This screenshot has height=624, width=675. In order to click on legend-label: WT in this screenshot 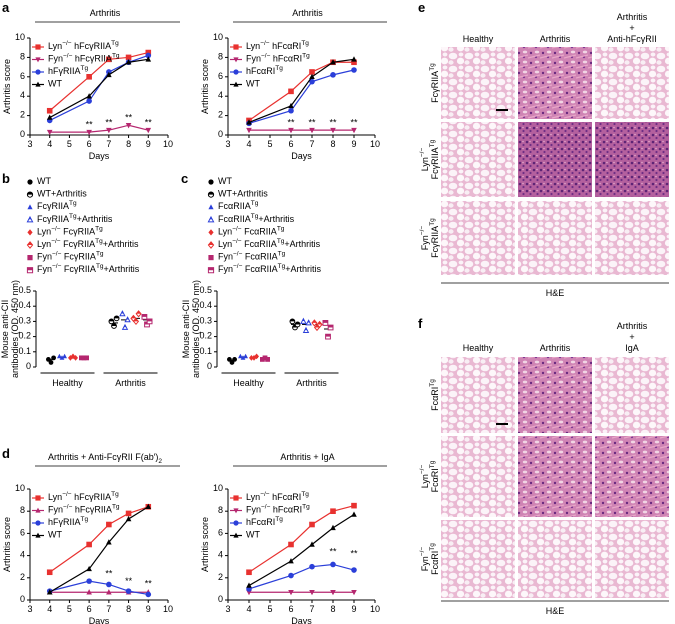, I will do `click(55, 84)`.